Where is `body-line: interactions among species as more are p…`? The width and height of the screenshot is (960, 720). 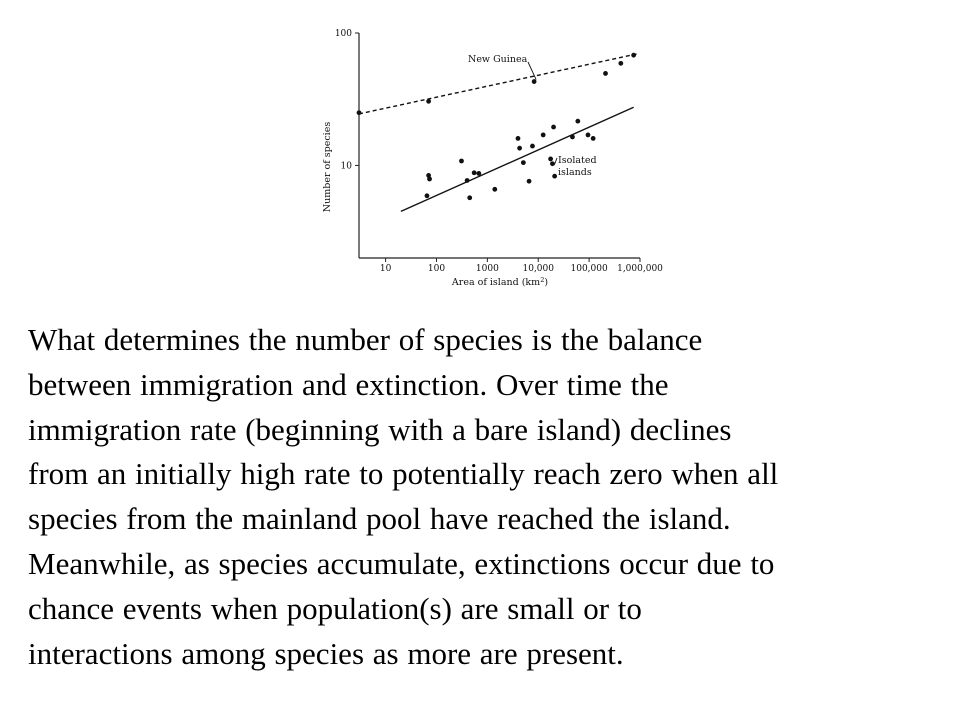
body-line: interactions among species as more are p… is located at coordinates (326, 653).